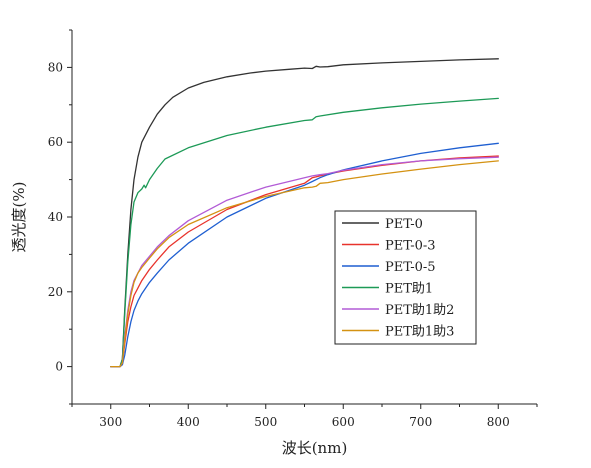 The width and height of the screenshot is (591, 468). I want to click on legend-label-3: PET-0-5, so click(410, 267).